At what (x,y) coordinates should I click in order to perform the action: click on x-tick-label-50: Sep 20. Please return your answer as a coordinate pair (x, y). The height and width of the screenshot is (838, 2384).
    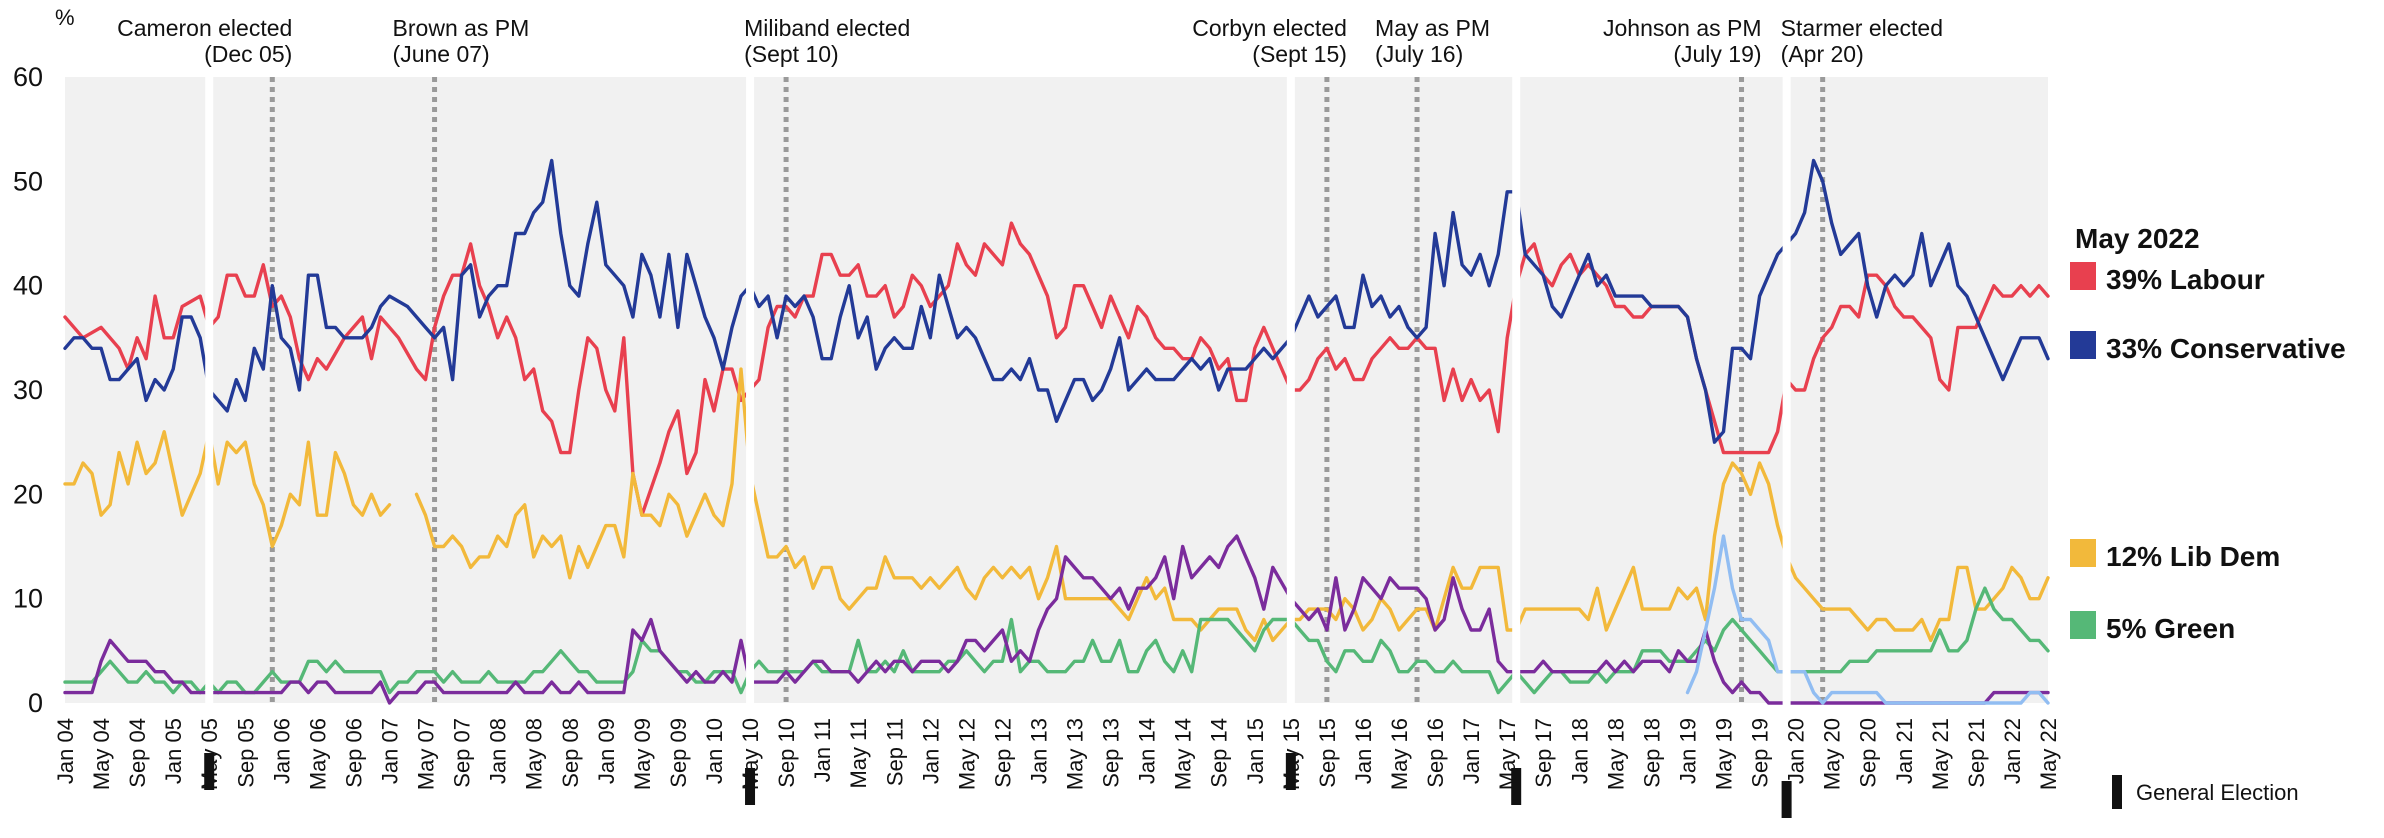
    Looking at the image, I should click on (1868, 753).